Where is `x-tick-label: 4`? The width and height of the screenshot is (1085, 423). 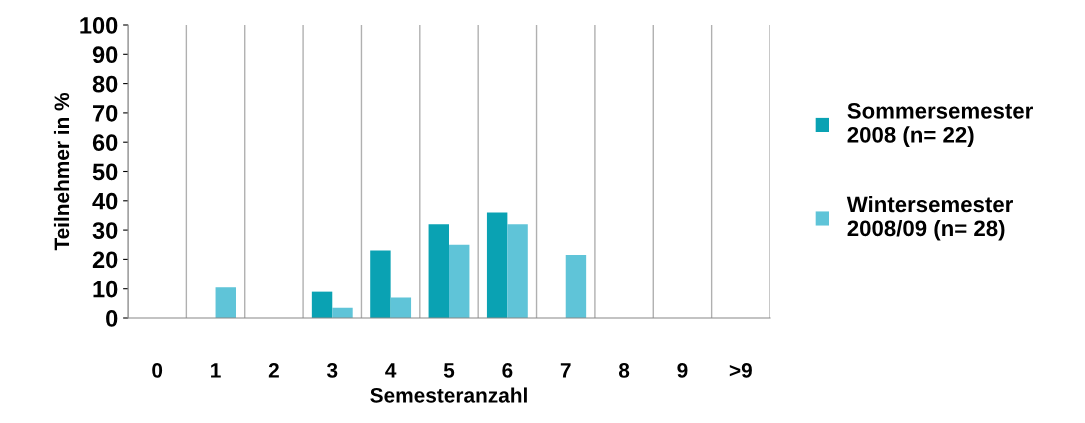 x-tick-label: 4 is located at coordinates (391, 370).